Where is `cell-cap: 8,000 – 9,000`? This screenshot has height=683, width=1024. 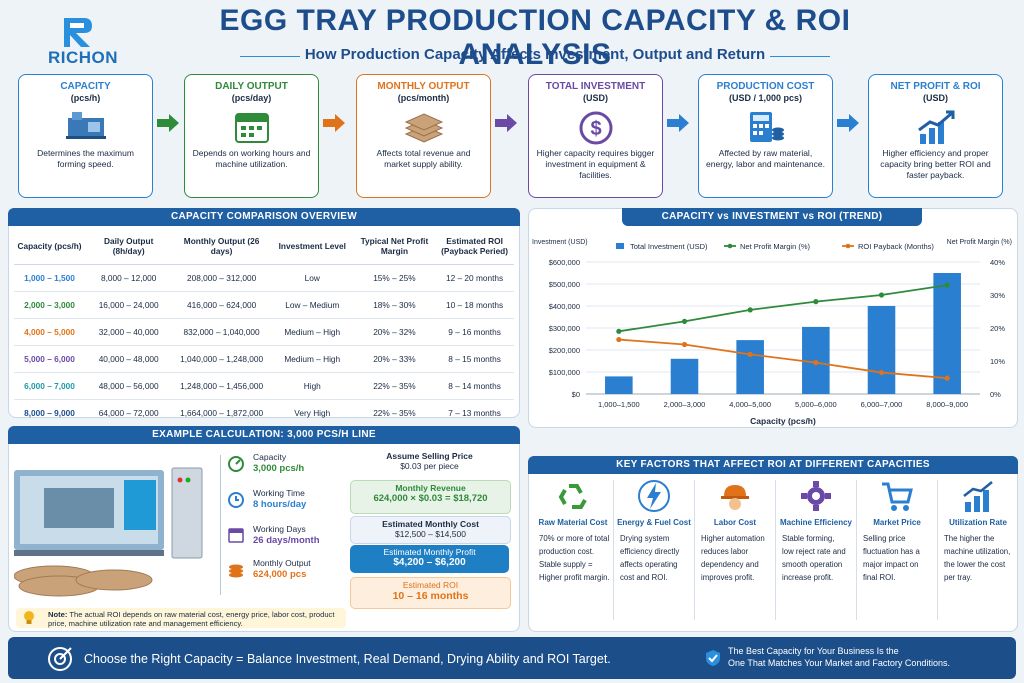 cell-cap: 8,000 – 9,000 is located at coordinates (50, 413).